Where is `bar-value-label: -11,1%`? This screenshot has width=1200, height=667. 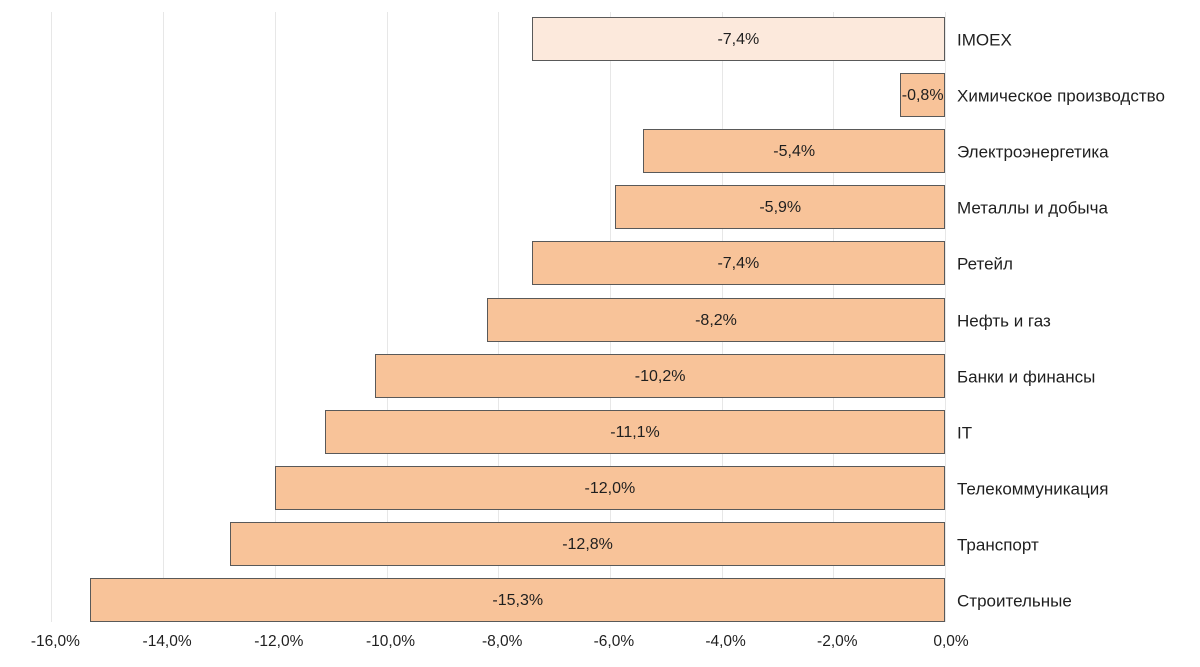
bar-value-label: -11,1% is located at coordinates (635, 432).